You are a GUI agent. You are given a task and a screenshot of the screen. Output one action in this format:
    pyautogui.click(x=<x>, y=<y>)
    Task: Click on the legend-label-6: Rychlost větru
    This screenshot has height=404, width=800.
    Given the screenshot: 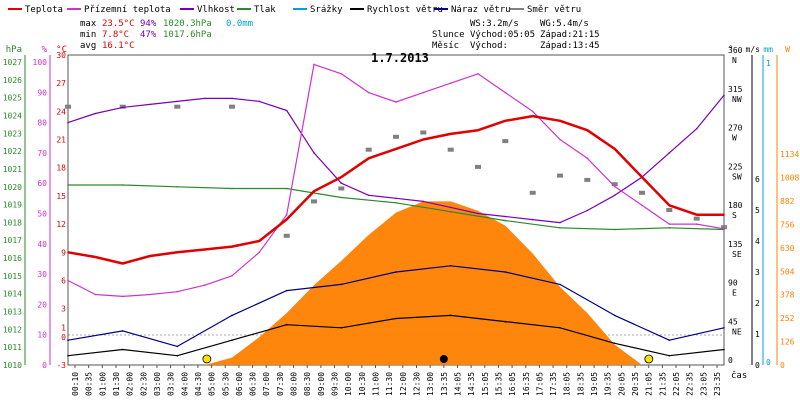 What is the action you would take?
    pyautogui.click(x=405, y=10)
    